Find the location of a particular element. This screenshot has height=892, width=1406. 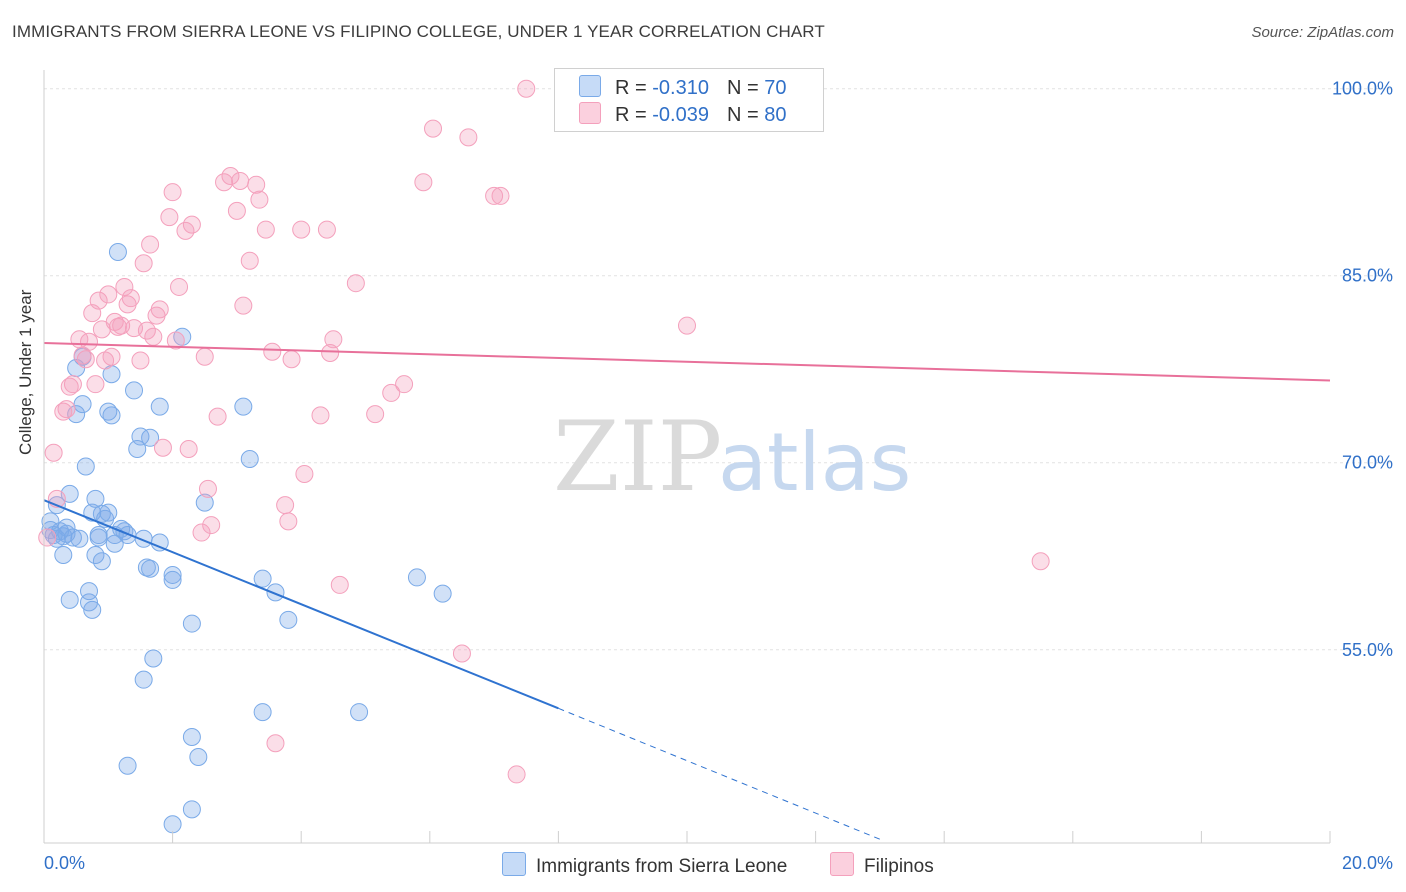

y-axis-label: College, Under 1 year is located at coordinates (25, 372).